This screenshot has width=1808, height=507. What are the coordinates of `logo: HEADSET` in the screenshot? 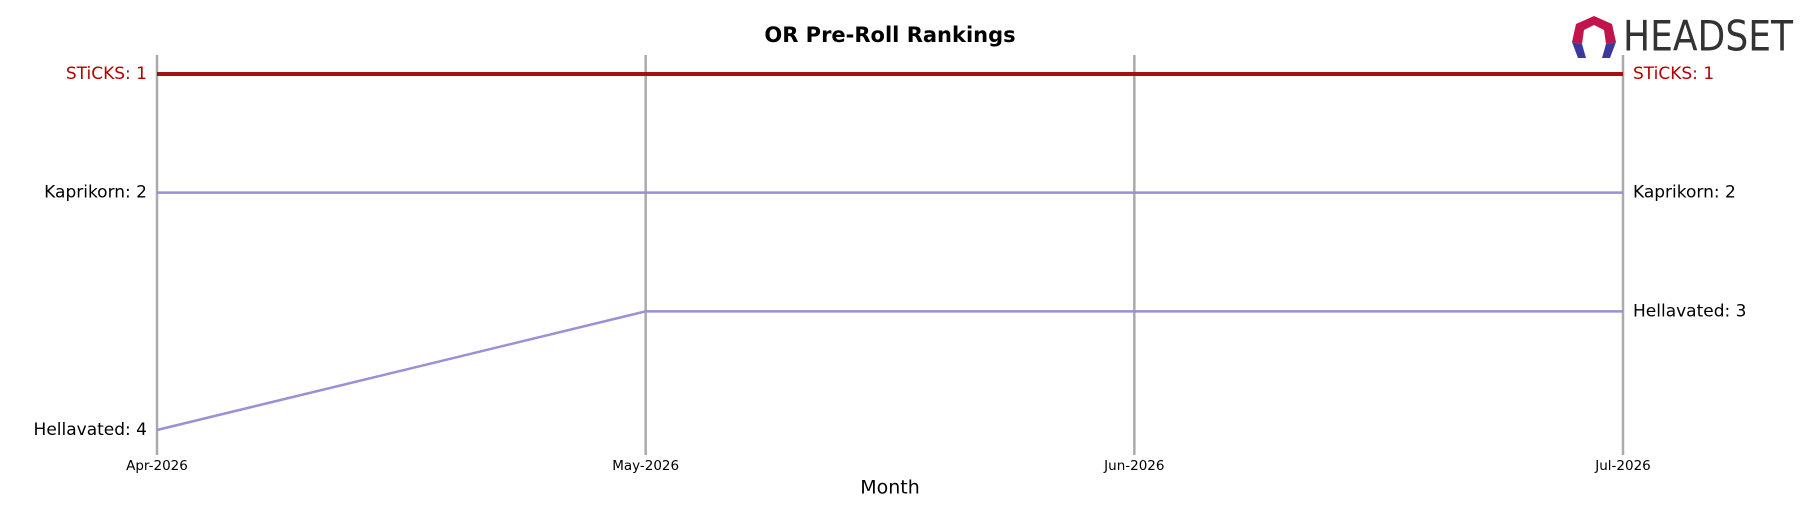 It's located at (1683, 36).